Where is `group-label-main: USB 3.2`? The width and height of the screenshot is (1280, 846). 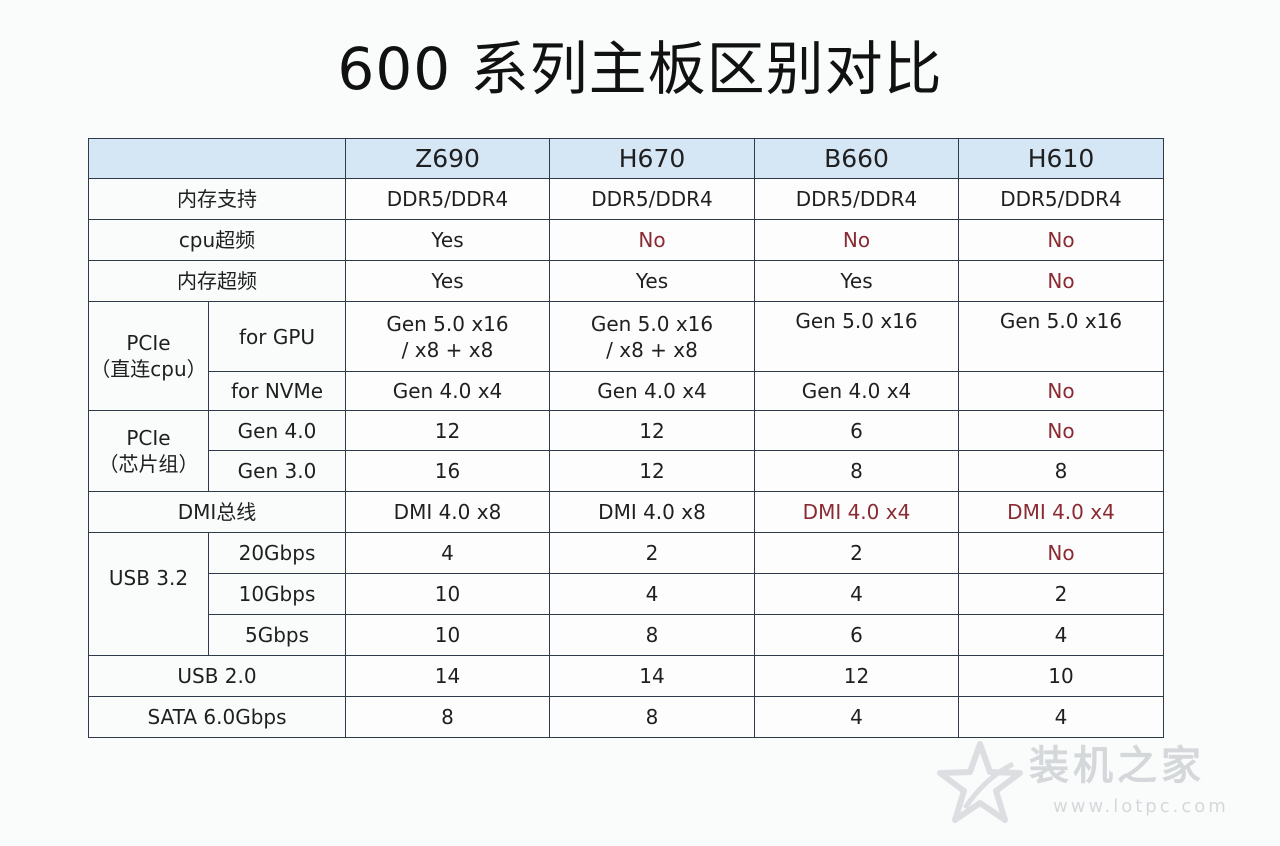
group-label-main: USB 3.2 is located at coordinates (148, 578).